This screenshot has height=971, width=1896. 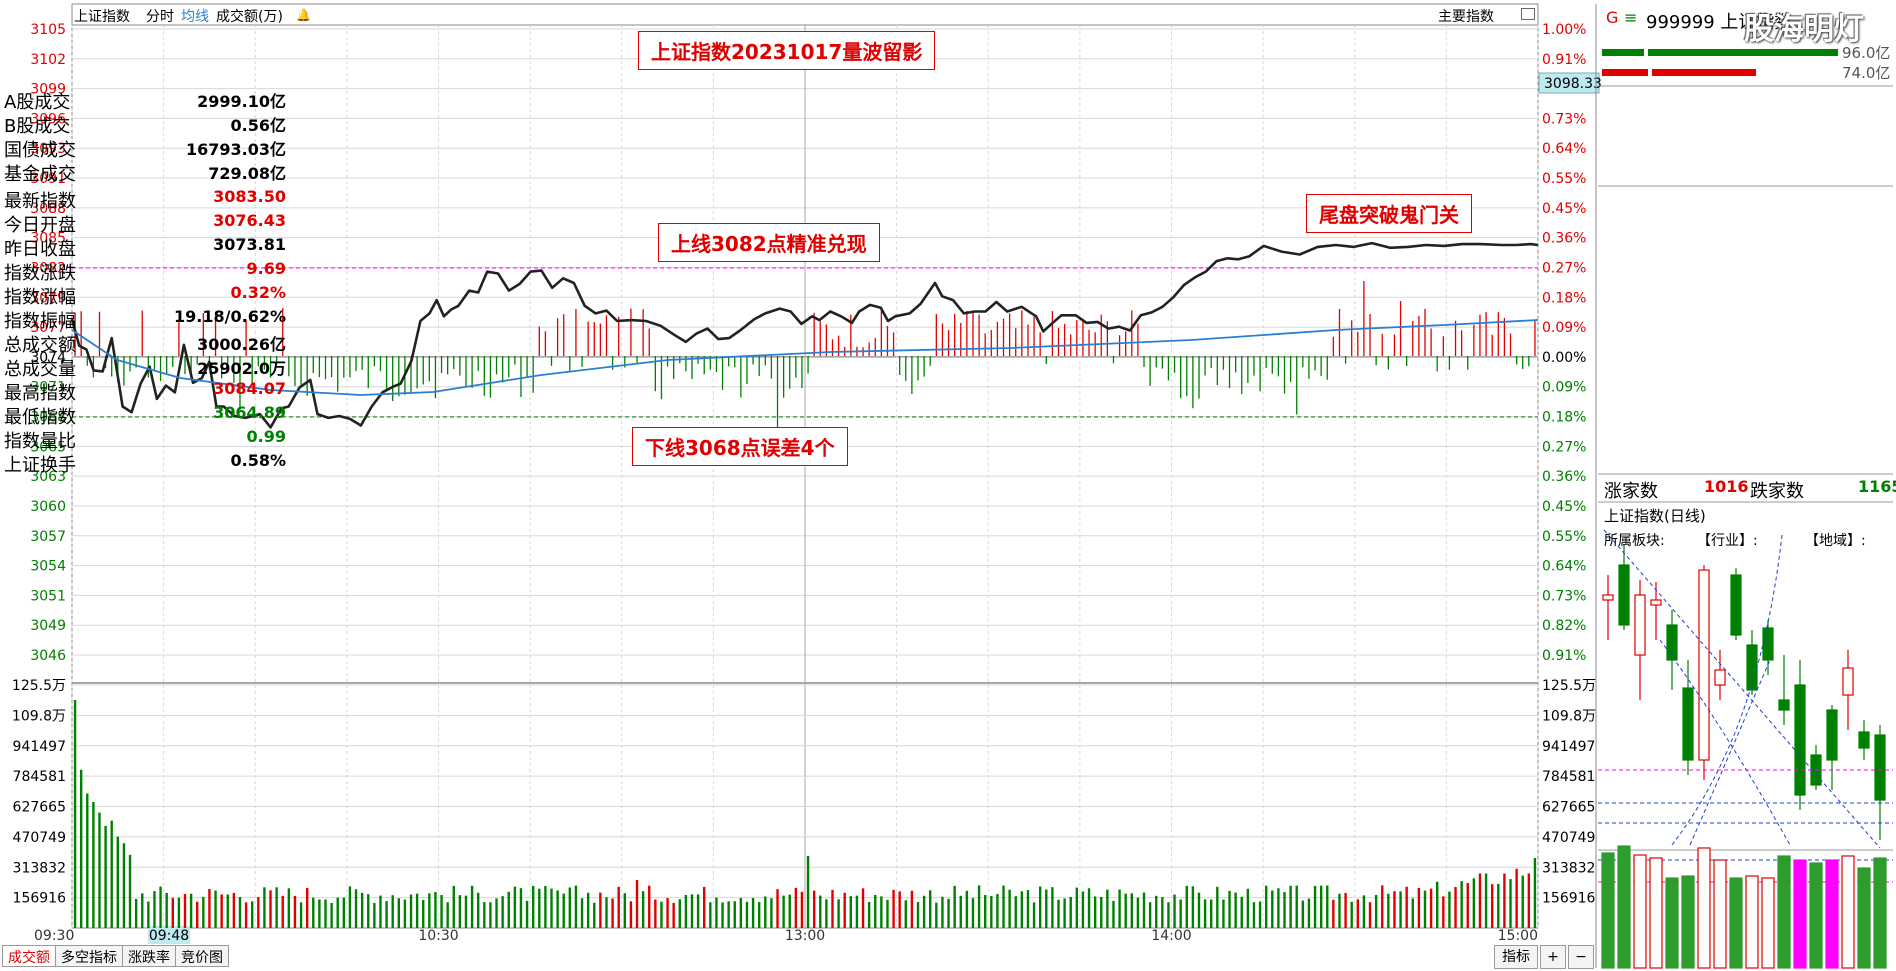 What do you see at coordinates (202, 956) in the screenshot?
I see `tab-auction: 竞价图` at bounding box center [202, 956].